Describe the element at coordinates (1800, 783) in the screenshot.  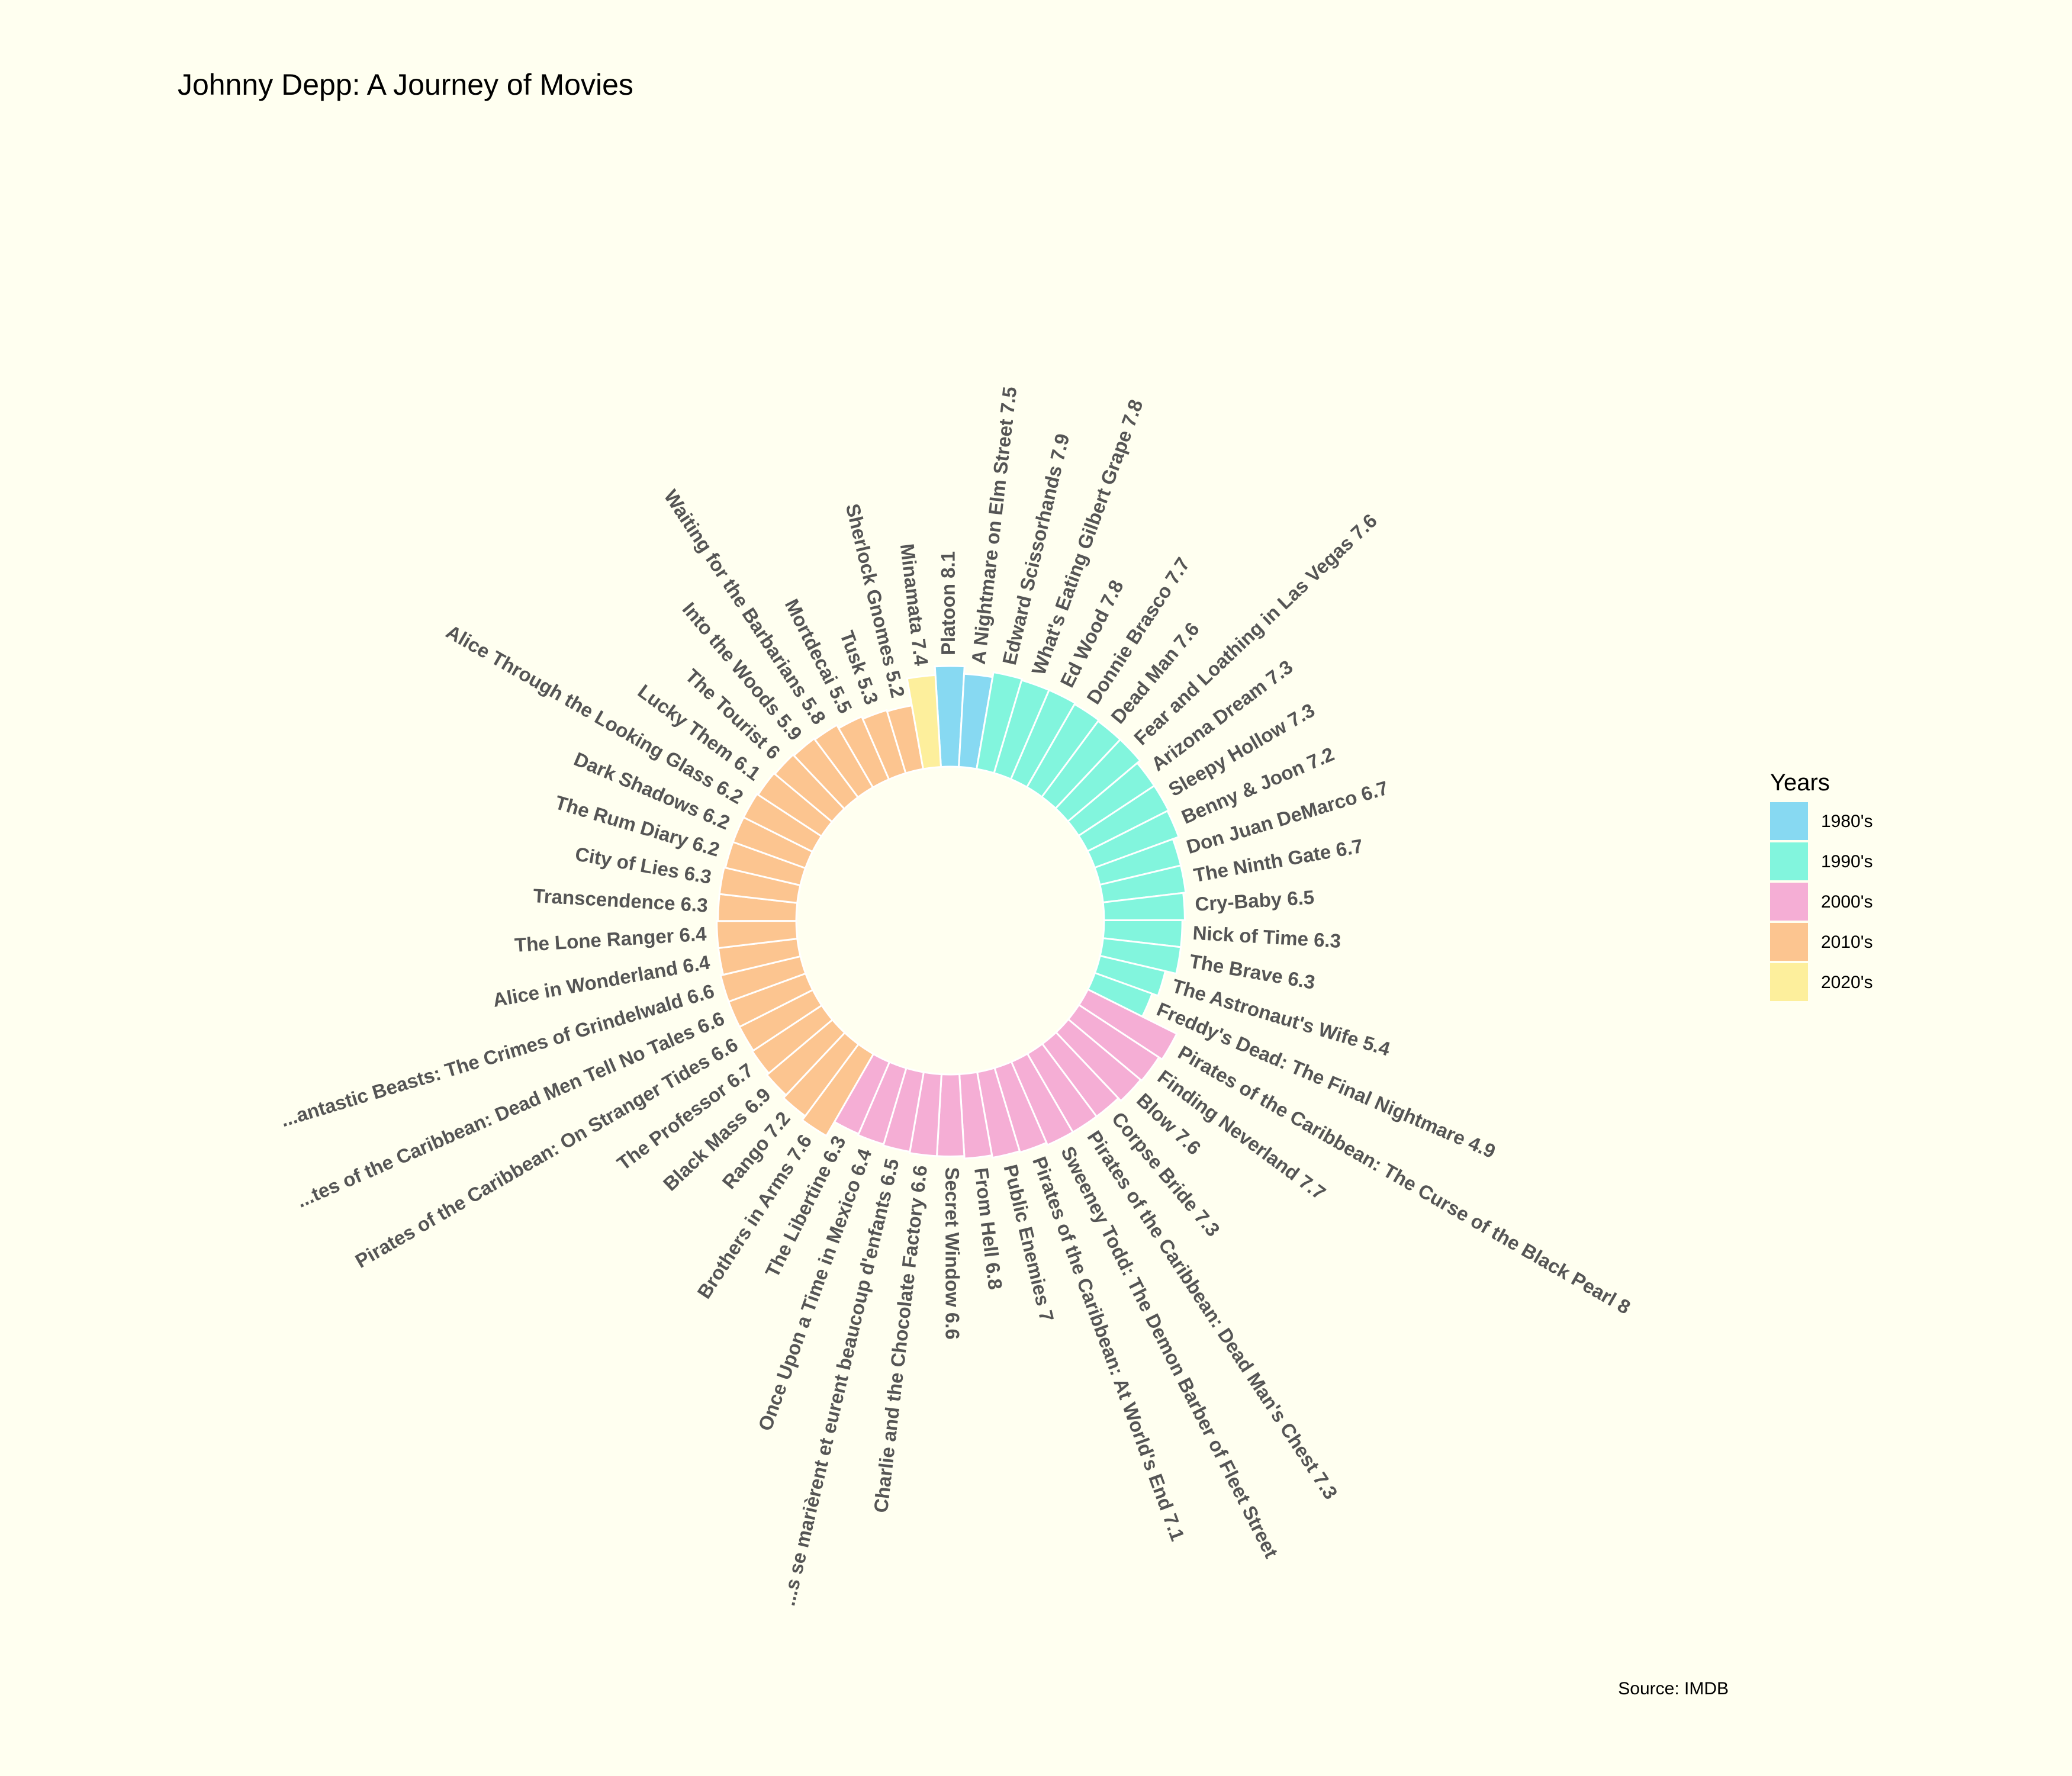
I see `legend-title: Years` at that location.